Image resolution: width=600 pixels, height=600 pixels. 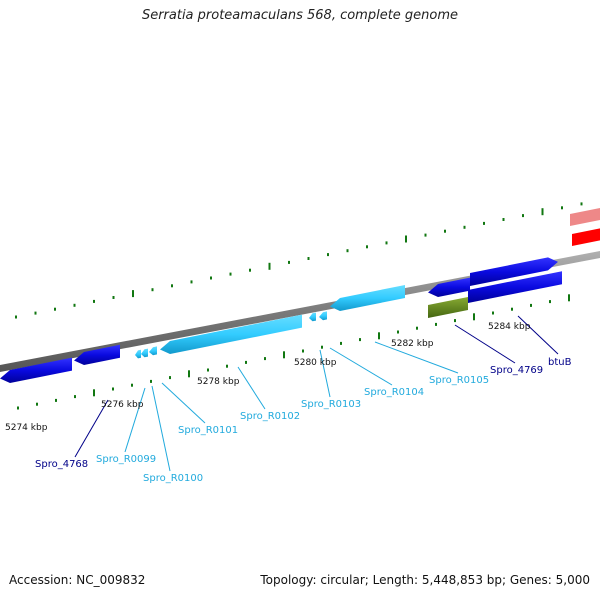 What do you see at coordinates (516, 370) in the screenshot?
I see `gene-label: Spro_4769` at bounding box center [516, 370].